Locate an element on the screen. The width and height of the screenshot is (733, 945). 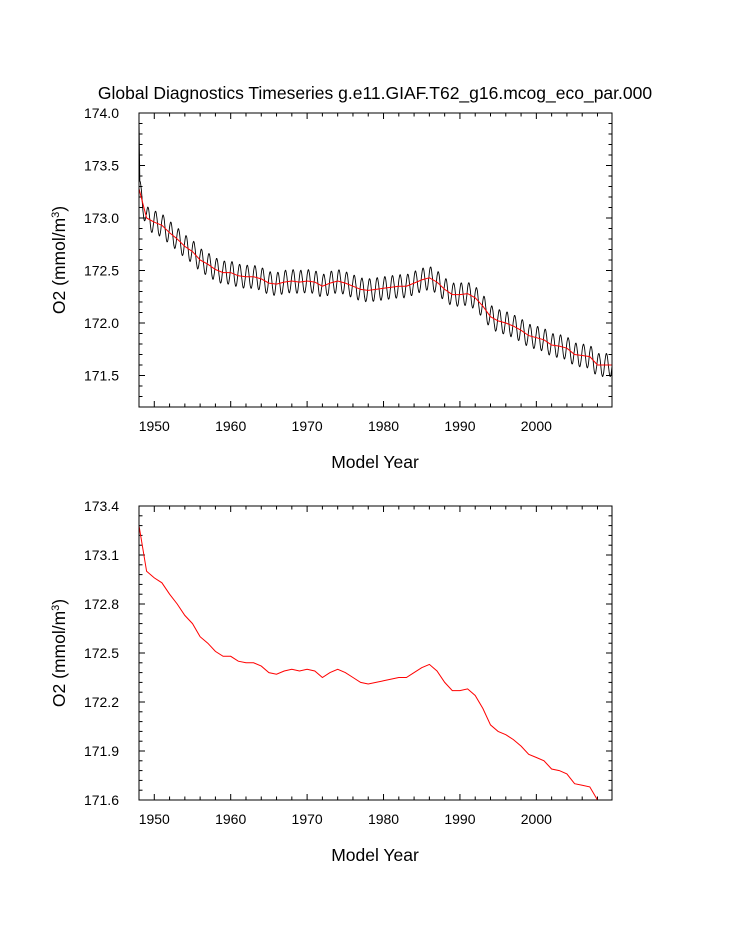
bottom-x-tick-label: 1990 is located at coordinates (459, 819).